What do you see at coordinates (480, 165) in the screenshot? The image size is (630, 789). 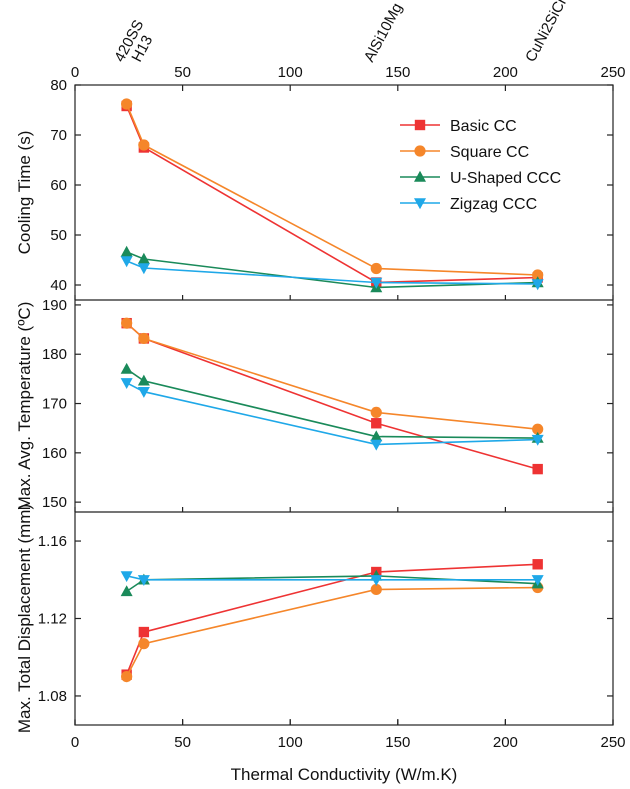 I see `legend: Basic CC Square CC U-Shaped CCC Zigzag CCC` at bounding box center [480, 165].